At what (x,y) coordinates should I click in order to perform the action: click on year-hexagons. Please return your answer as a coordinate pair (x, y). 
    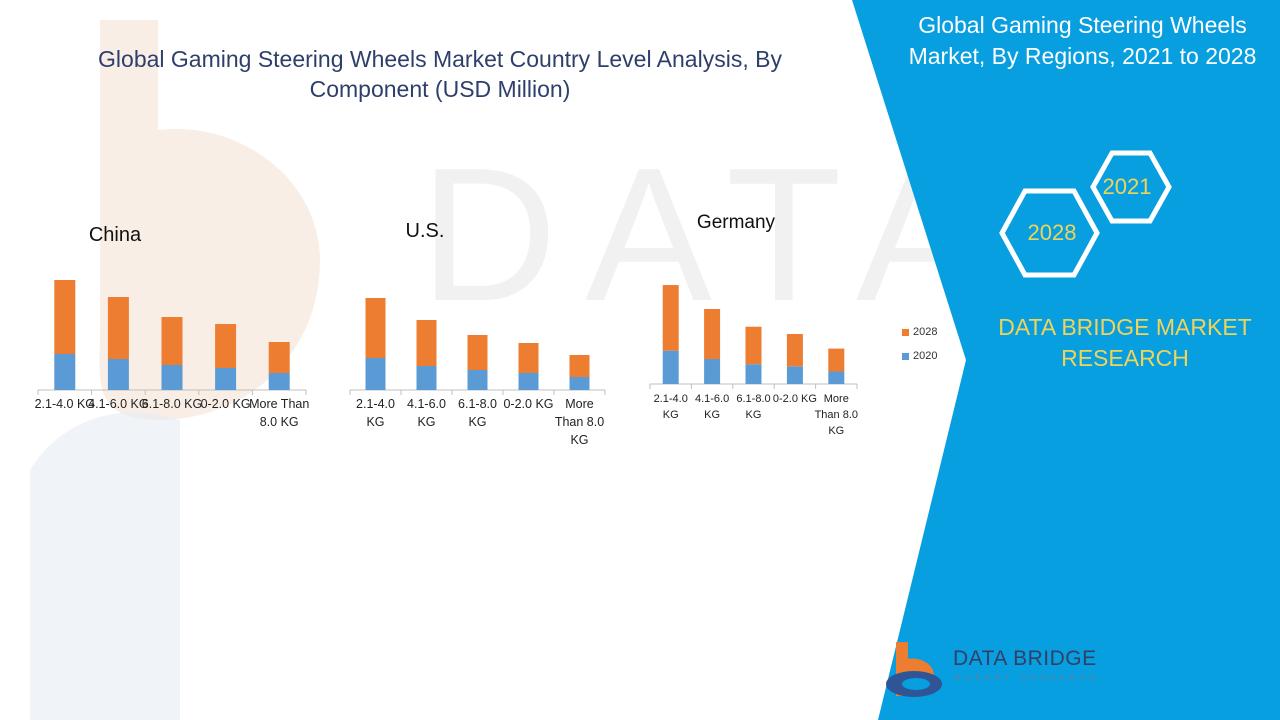
    Looking at the image, I should click on (1085, 214).